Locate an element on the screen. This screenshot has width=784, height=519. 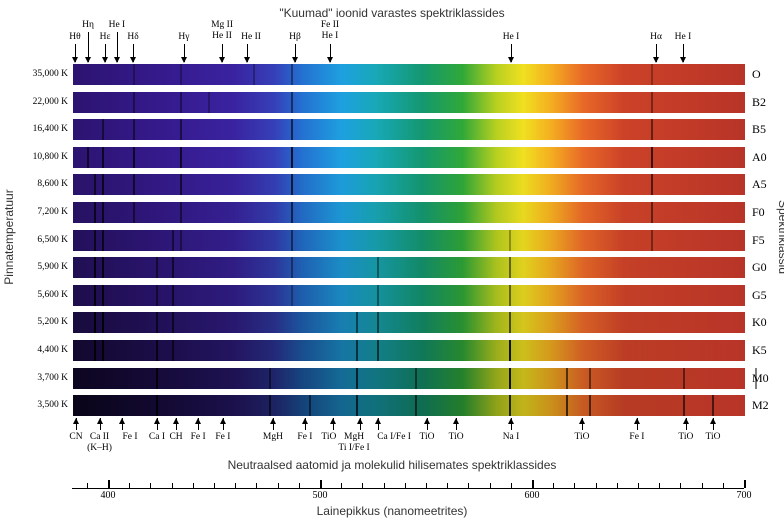
label-text: MgH is located at coordinates (354, 437).